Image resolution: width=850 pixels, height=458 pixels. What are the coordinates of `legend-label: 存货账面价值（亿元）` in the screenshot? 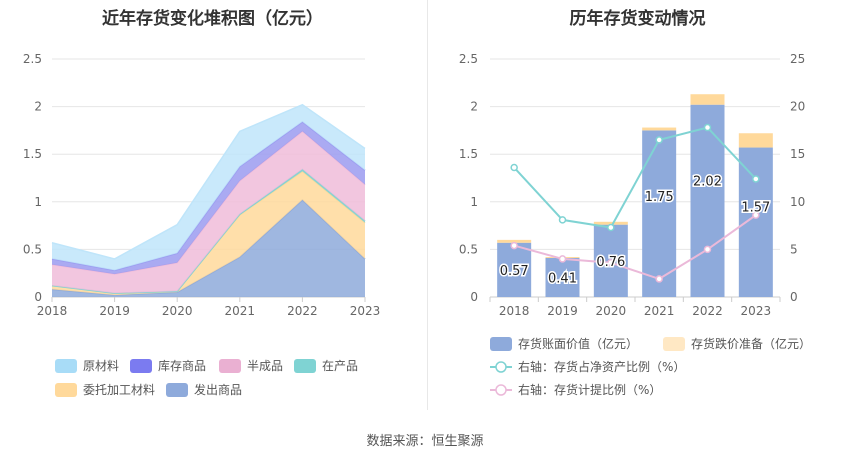 It's located at (578, 343).